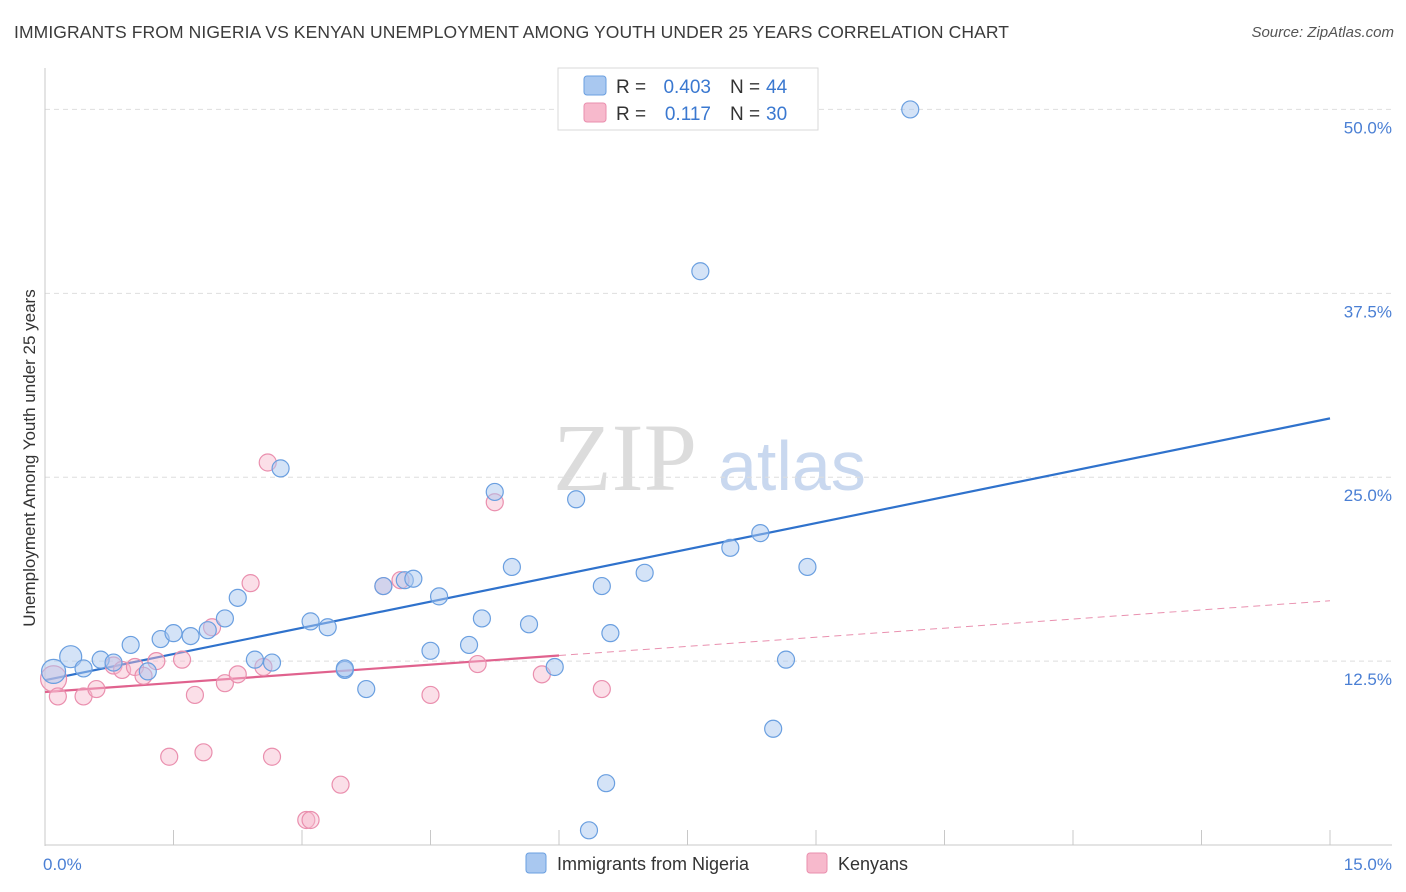  What do you see at coordinates (777, 87) in the screenshot?
I see `legend-n-value-nigeria: 44` at bounding box center [777, 87].